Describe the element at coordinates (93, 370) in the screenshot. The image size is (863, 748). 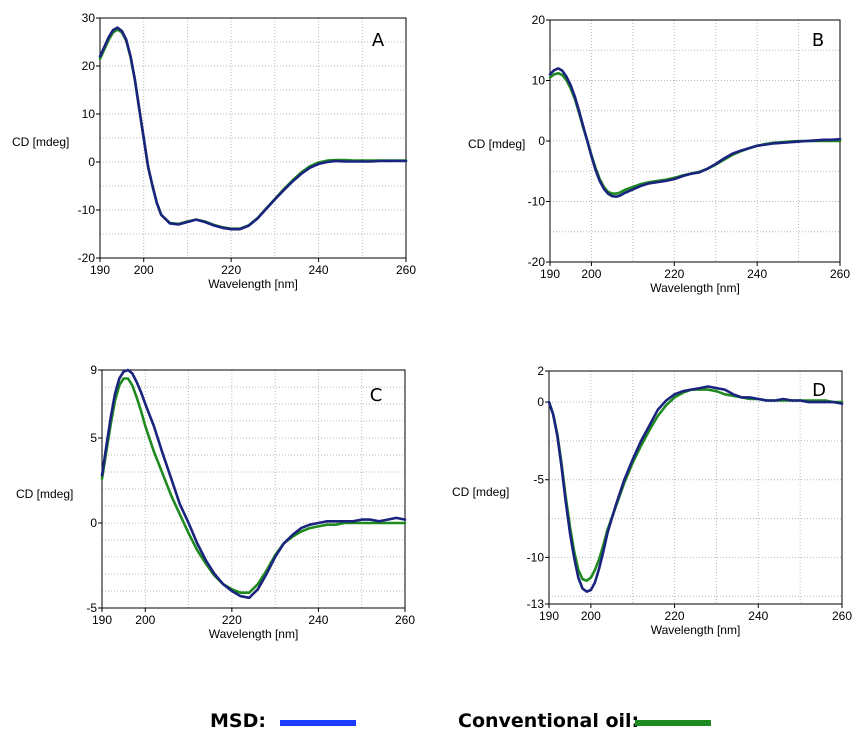
I see `y-tick-label: 9` at that location.